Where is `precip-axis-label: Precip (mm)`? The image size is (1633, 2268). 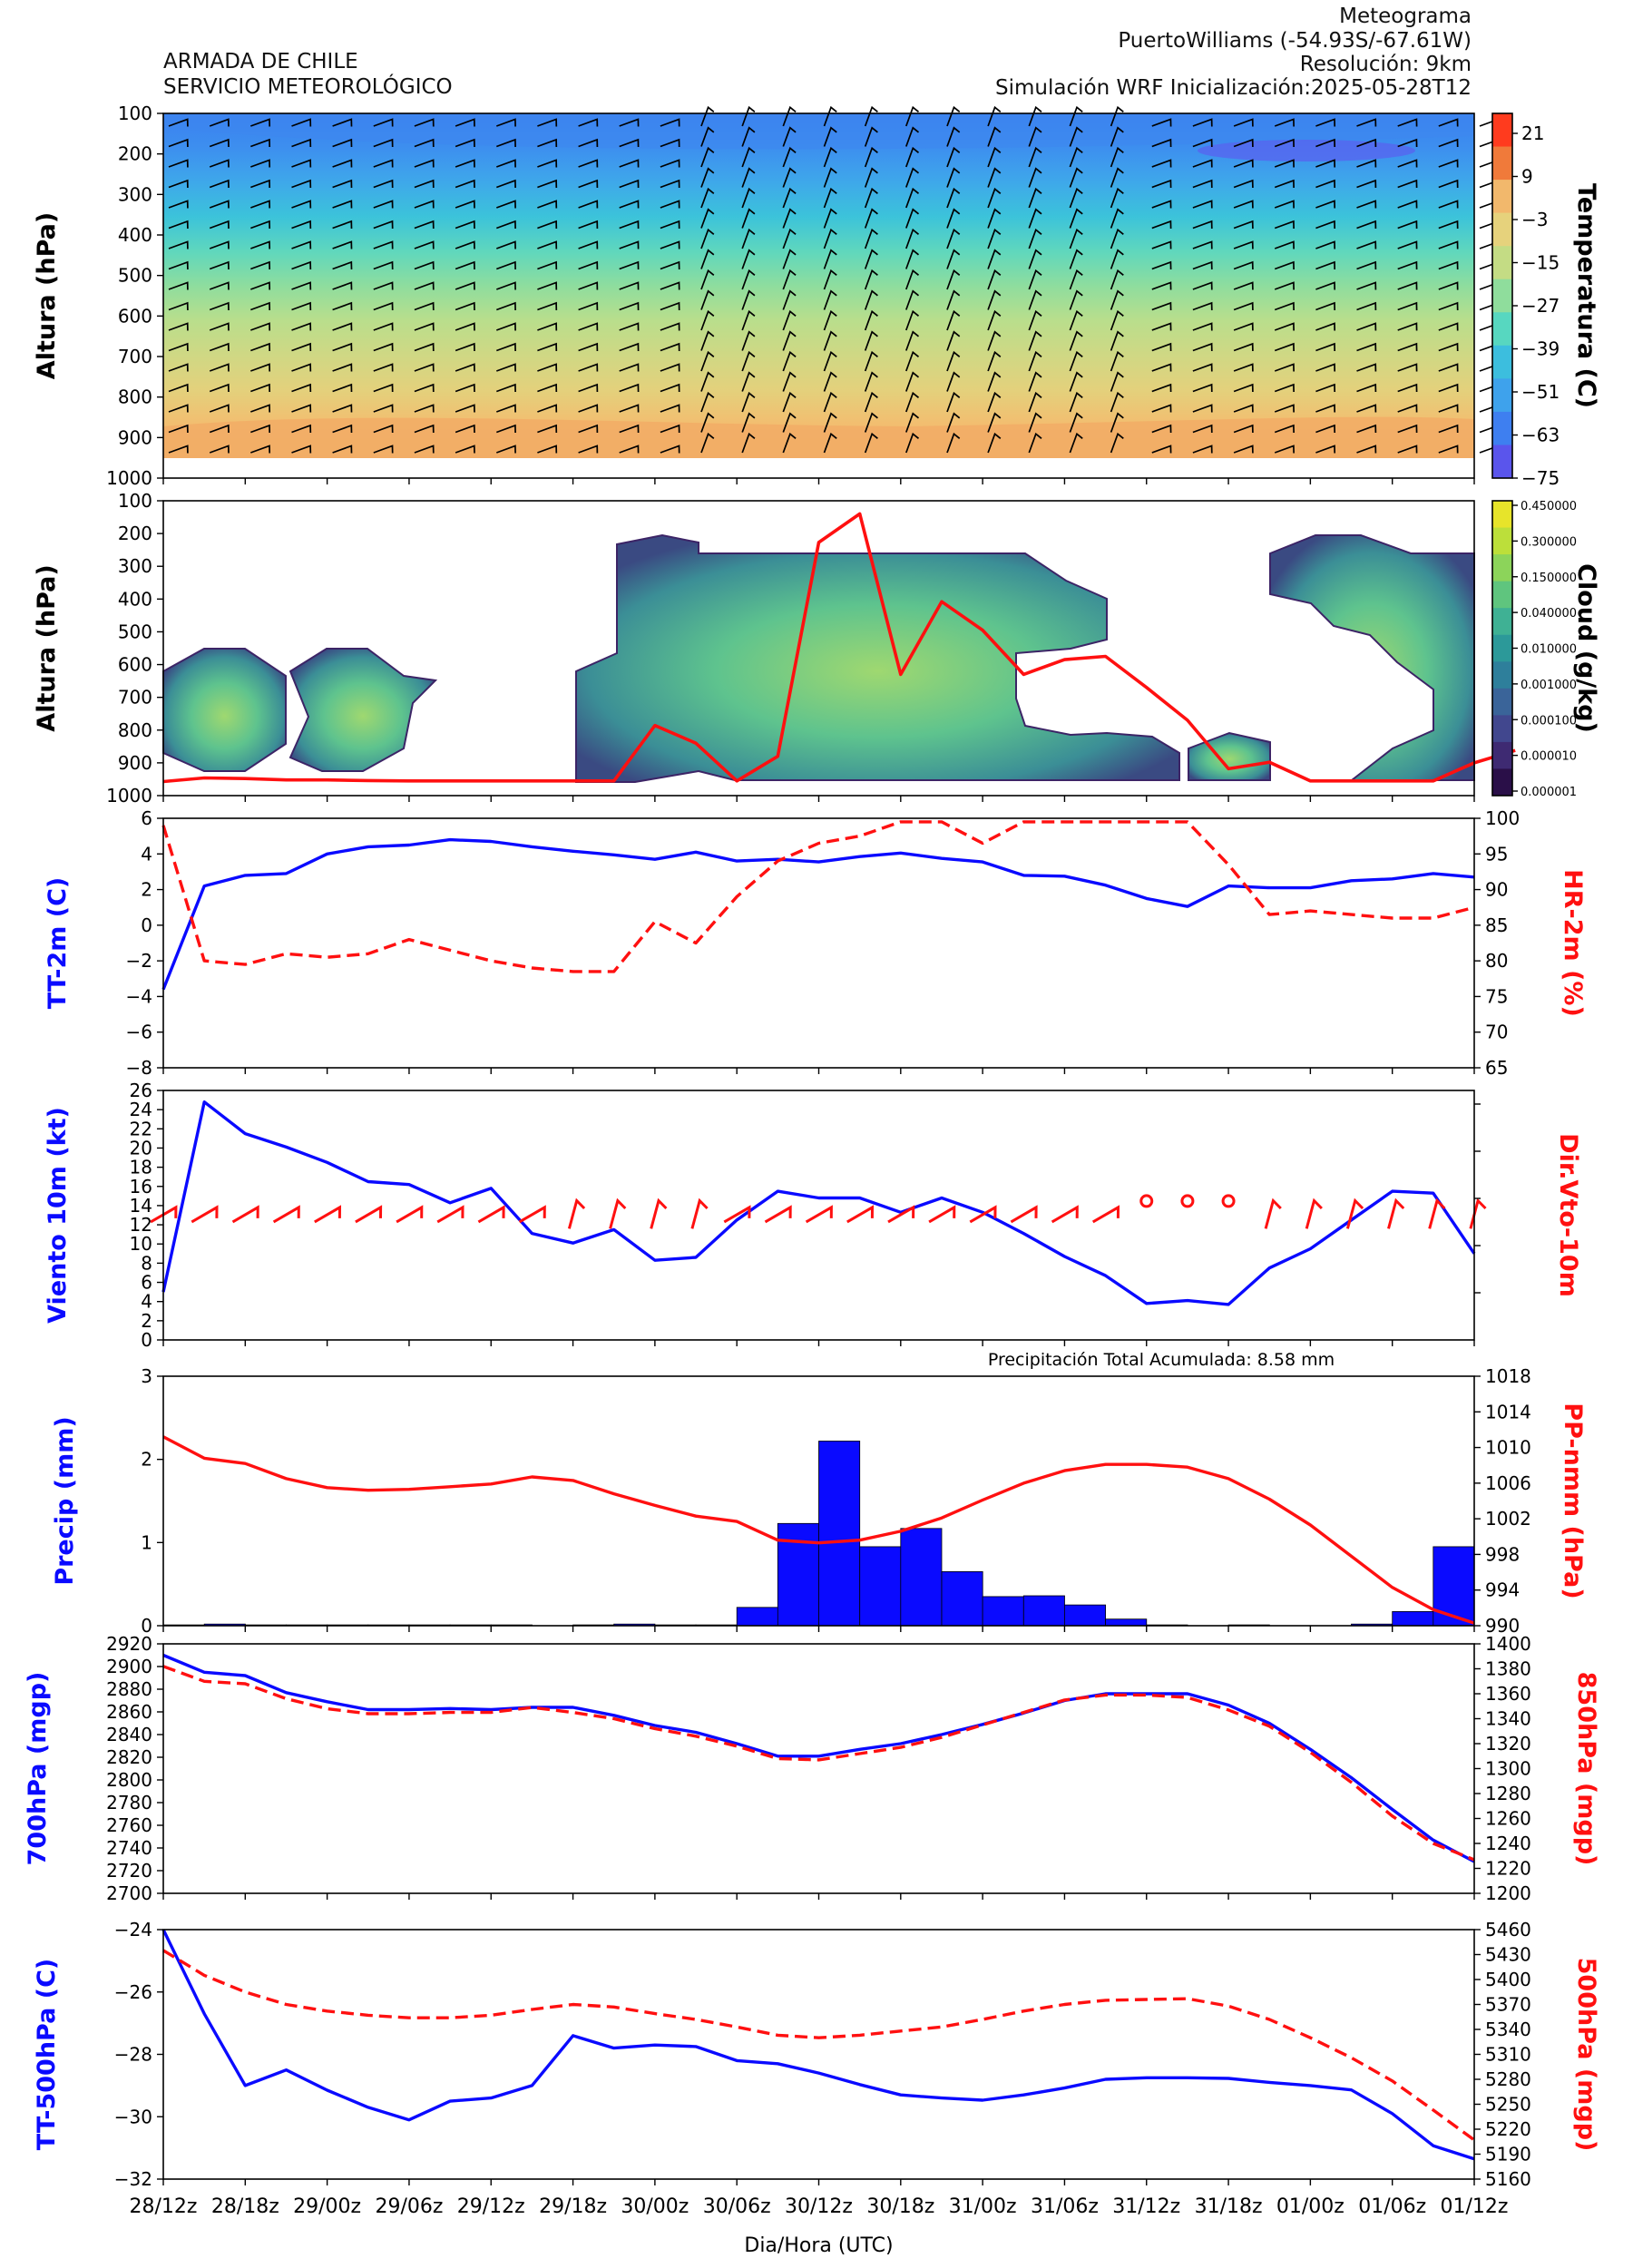 precip-axis-label: Precip (mm) is located at coordinates (65, 1500).